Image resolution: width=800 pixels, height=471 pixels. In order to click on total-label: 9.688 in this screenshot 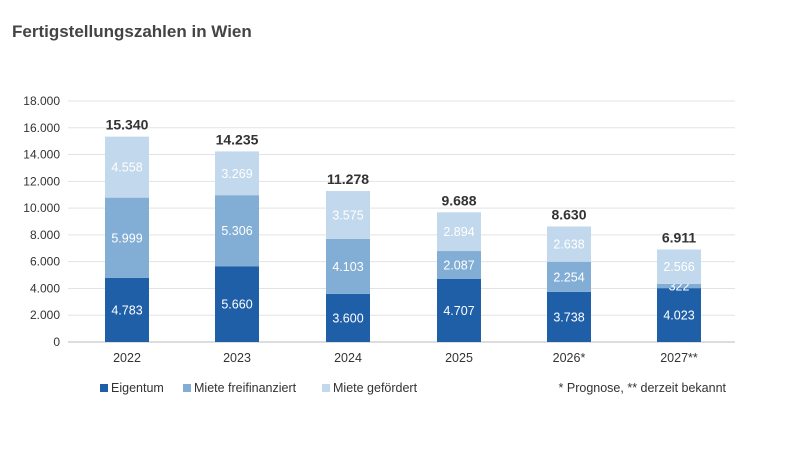, I will do `click(458, 200)`.